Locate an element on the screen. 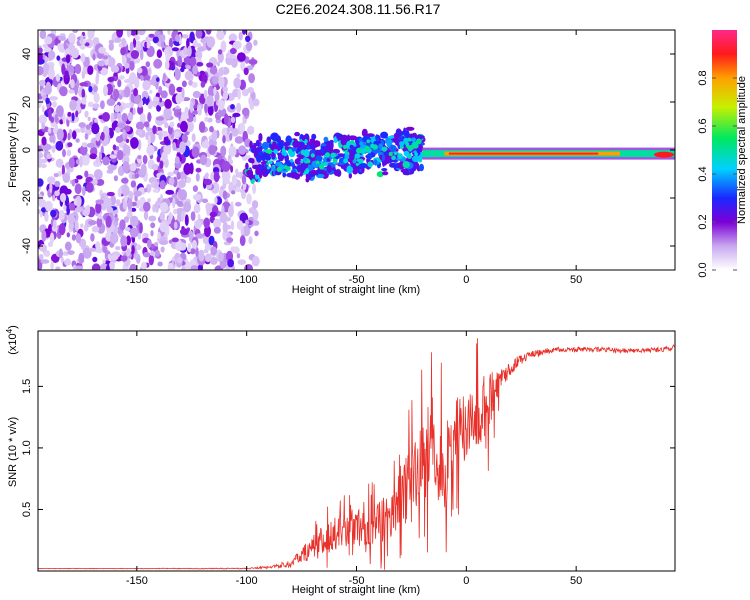 This screenshot has height=600, width=750. x-tick-label: -100 is located at coordinates (247, 581).